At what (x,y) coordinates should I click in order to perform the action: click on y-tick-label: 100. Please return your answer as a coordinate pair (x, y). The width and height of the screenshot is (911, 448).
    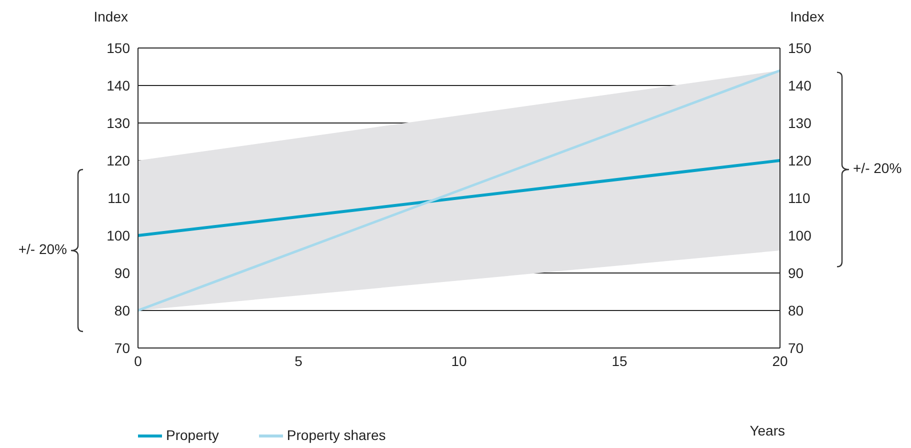
    Looking at the image, I should click on (118, 235).